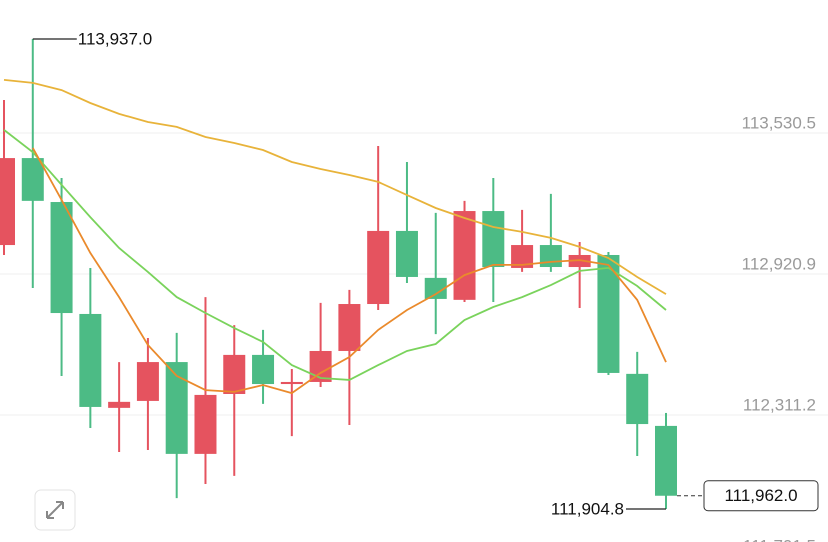 The width and height of the screenshot is (828, 542). Describe the element at coordinates (587, 508) in the screenshot. I see `low-label: 111,904.8` at that location.